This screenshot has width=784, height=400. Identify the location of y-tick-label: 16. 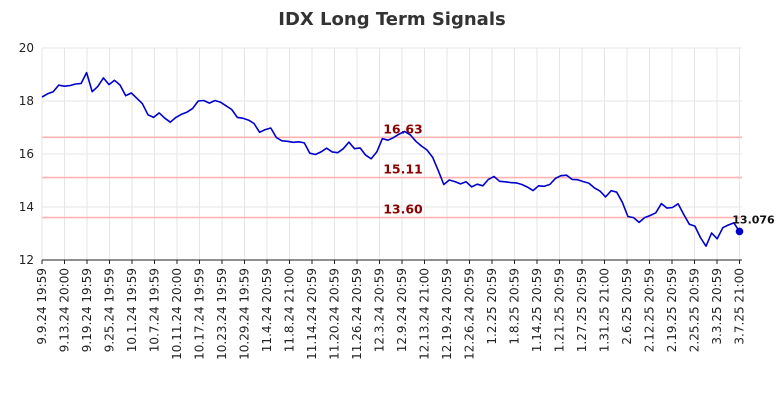
(26, 154).